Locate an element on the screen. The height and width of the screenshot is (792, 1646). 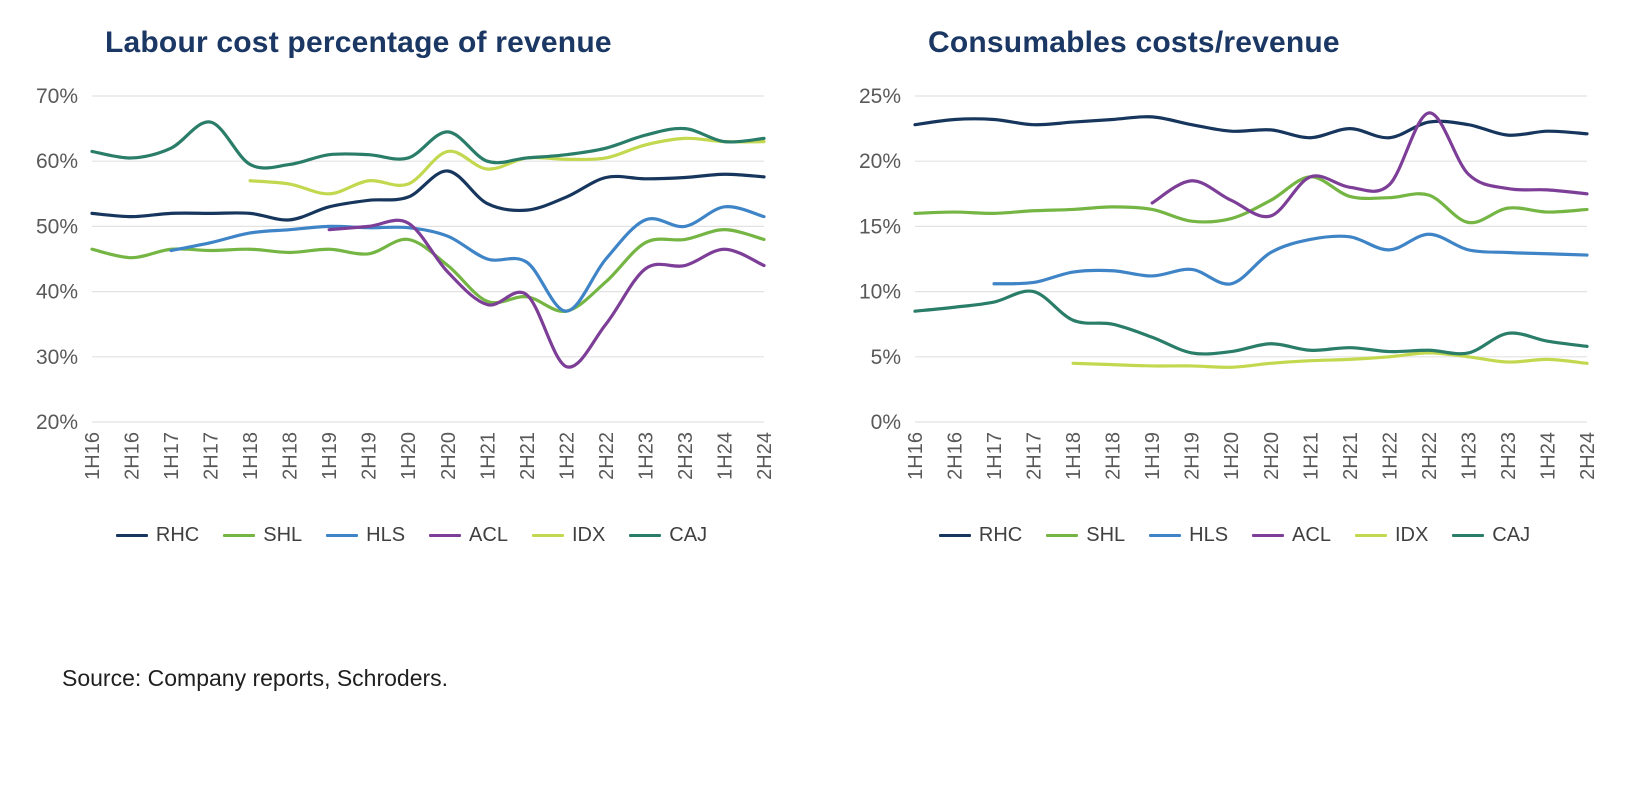
y-tick-label: 70% is located at coordinates (57, 96).